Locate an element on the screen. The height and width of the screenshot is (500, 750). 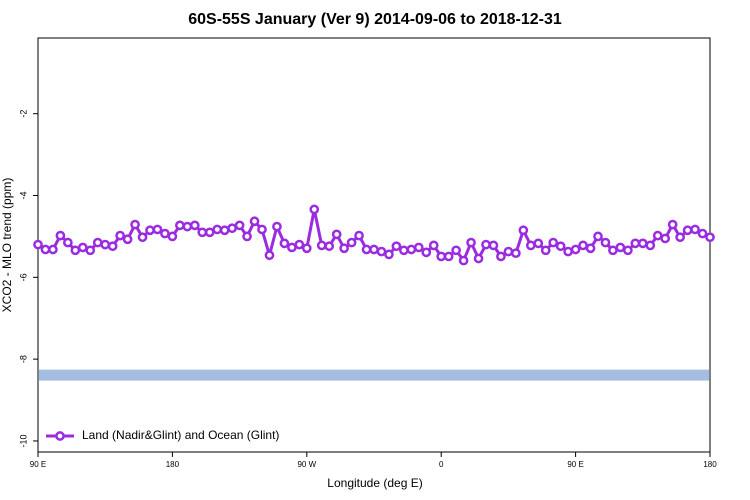
y-tick-label: -2 is located at coordinates (23, 114).